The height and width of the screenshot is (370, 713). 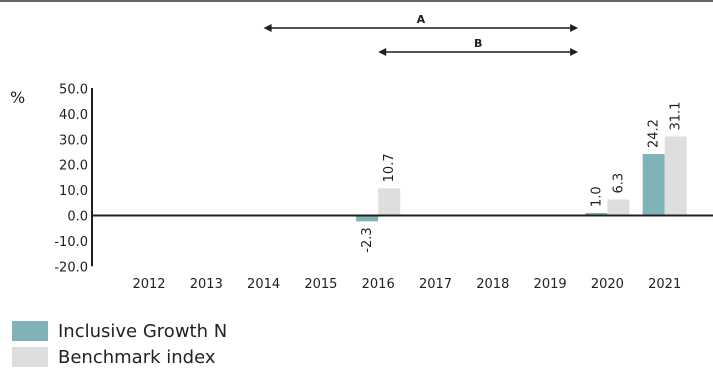 I want to click on x-tick-label: 2013, so click(x=206, y=284).